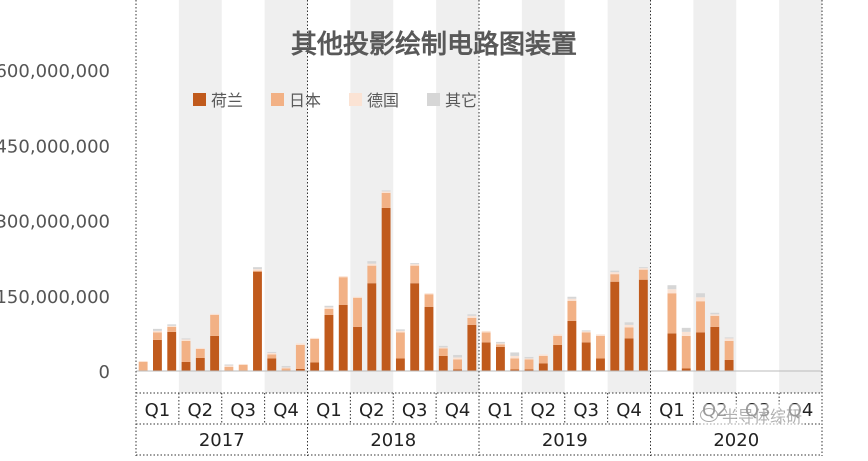  Describe the element at coordinates (222, 440) in the screenshot. I see `year-label: 2017` at that location.